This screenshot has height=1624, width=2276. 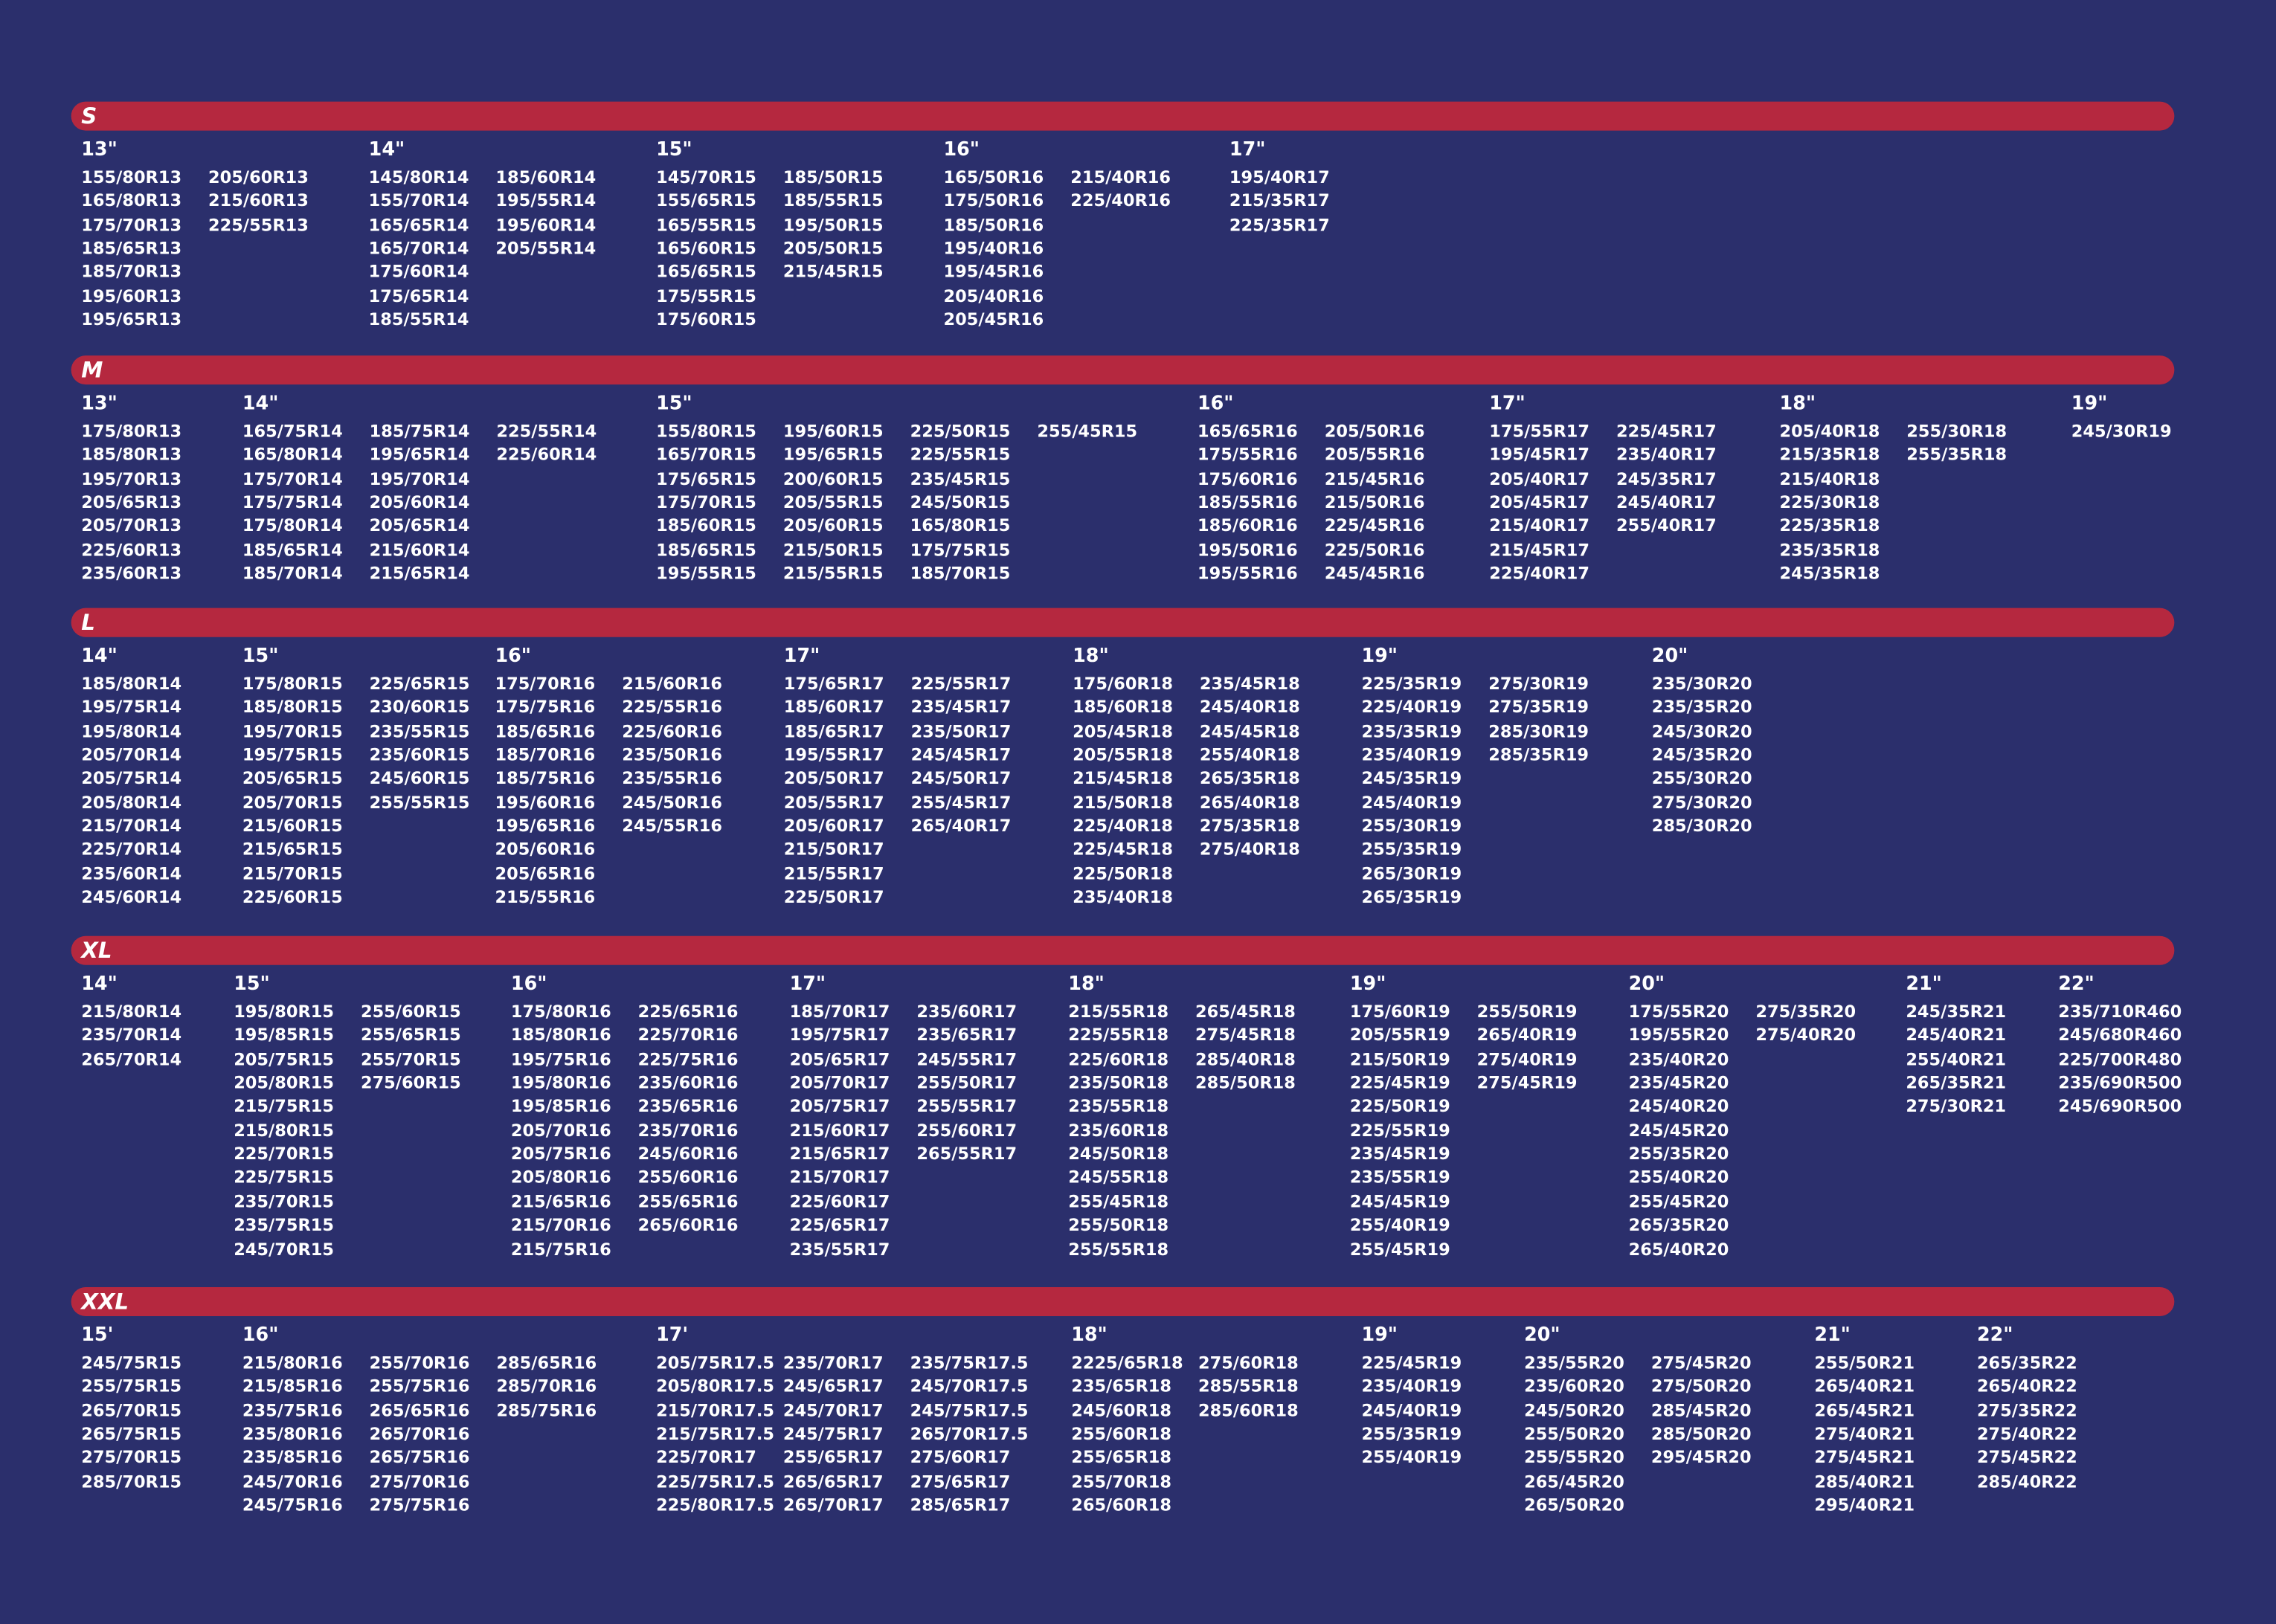 I want to click on tire-size: 245/60R18, so click(x=1121, y=1409).